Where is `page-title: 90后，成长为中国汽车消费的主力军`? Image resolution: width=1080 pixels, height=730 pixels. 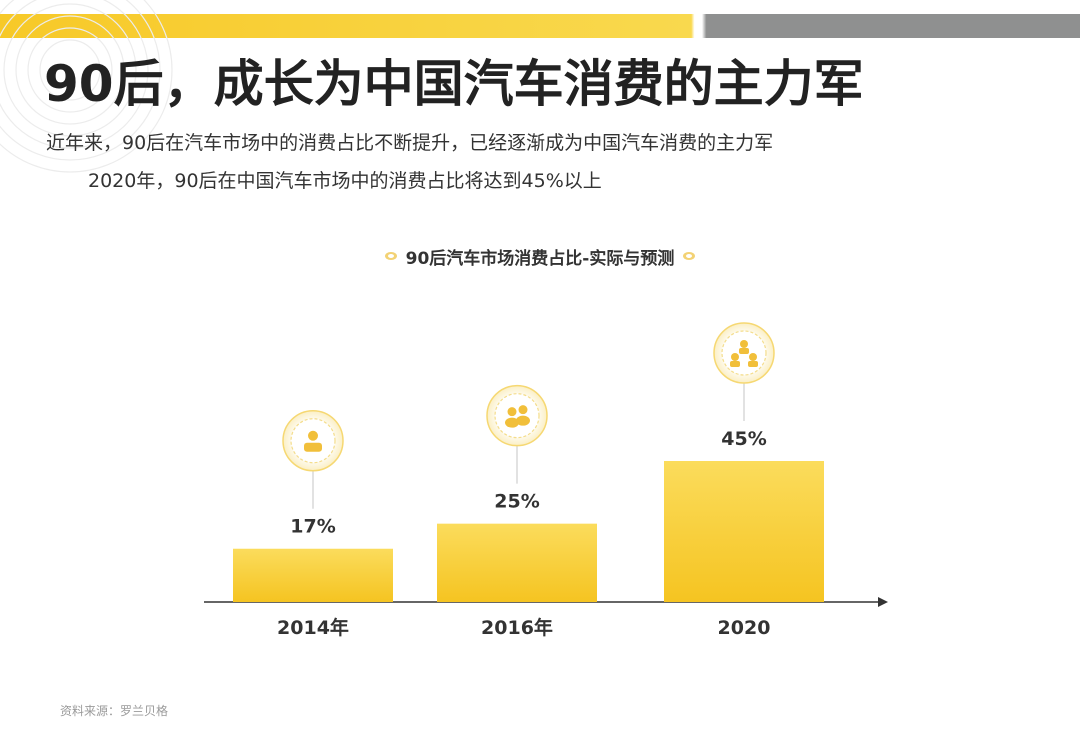 page-title: 90后，成长为中国汽车消费的主力军 is located at coordinates (454, 84).